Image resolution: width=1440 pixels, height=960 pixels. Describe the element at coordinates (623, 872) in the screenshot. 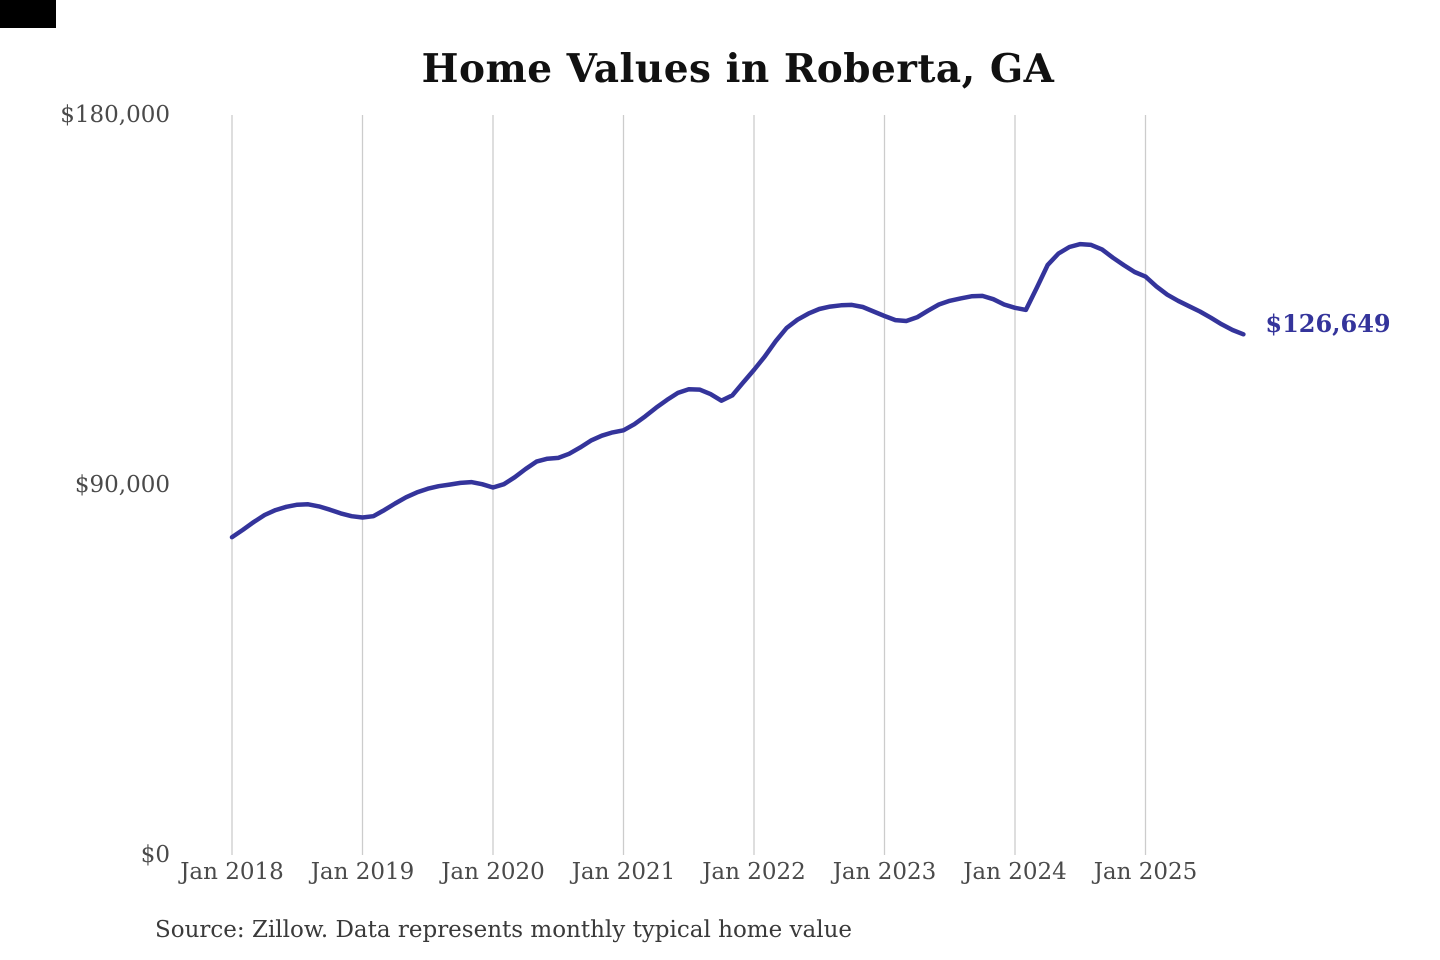

I see `x-tick-label: Jan 2021` at that location.